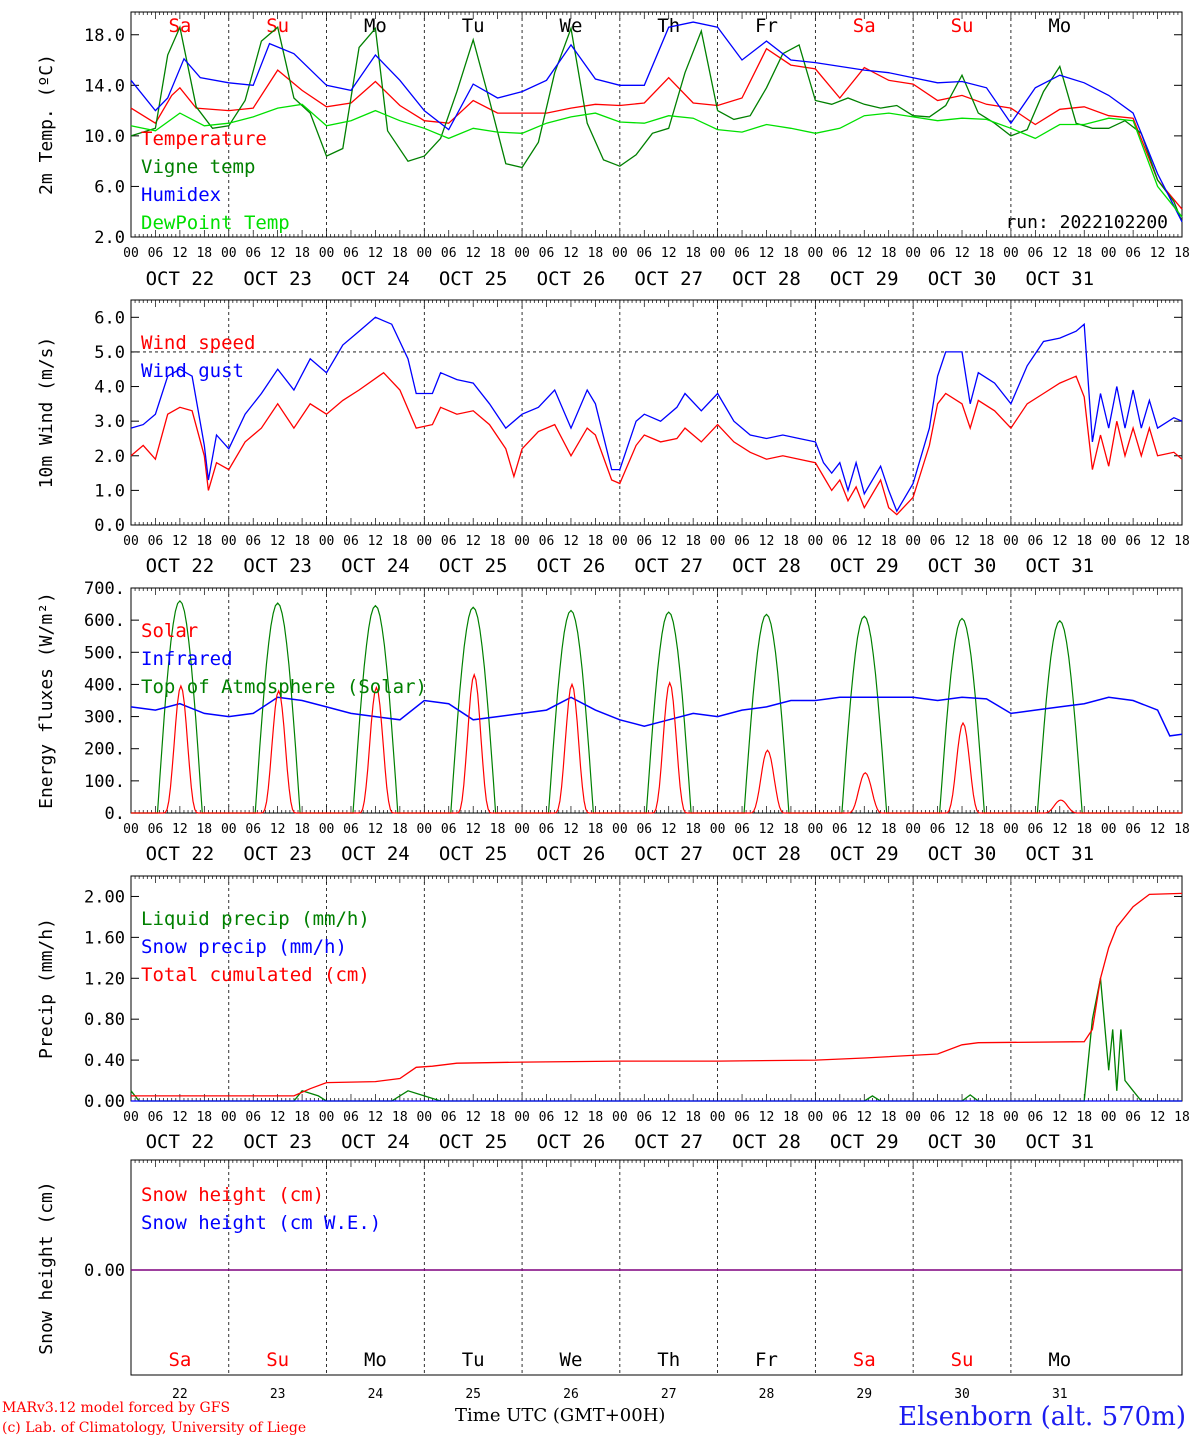  I want to click on series-line-liquid-precip-mm-h-, so click(656, 1040).